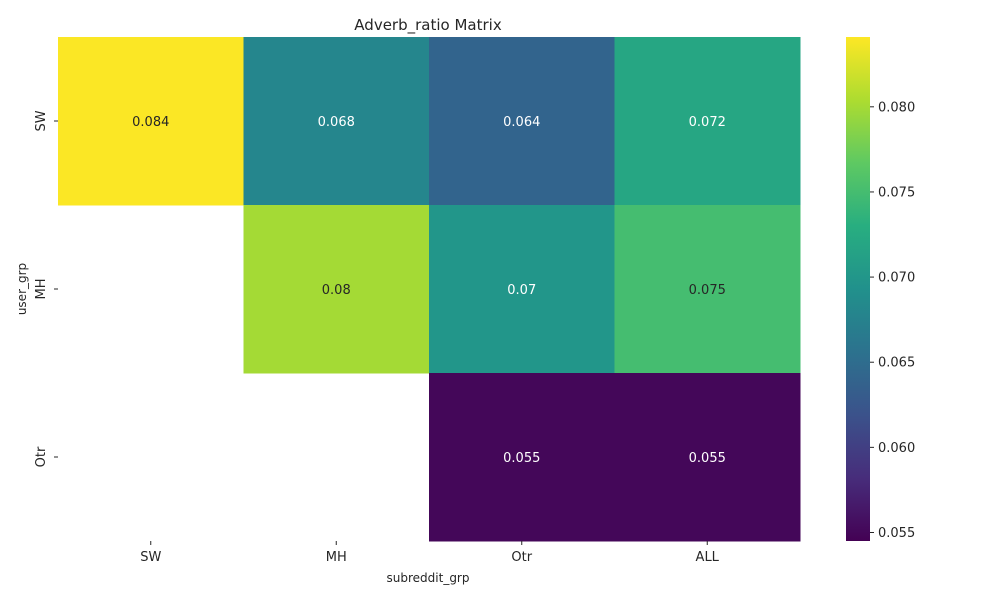 This screenshot has height=600, width=1000. I want to click on cell-value-label: 0.064, so click(521, 122).